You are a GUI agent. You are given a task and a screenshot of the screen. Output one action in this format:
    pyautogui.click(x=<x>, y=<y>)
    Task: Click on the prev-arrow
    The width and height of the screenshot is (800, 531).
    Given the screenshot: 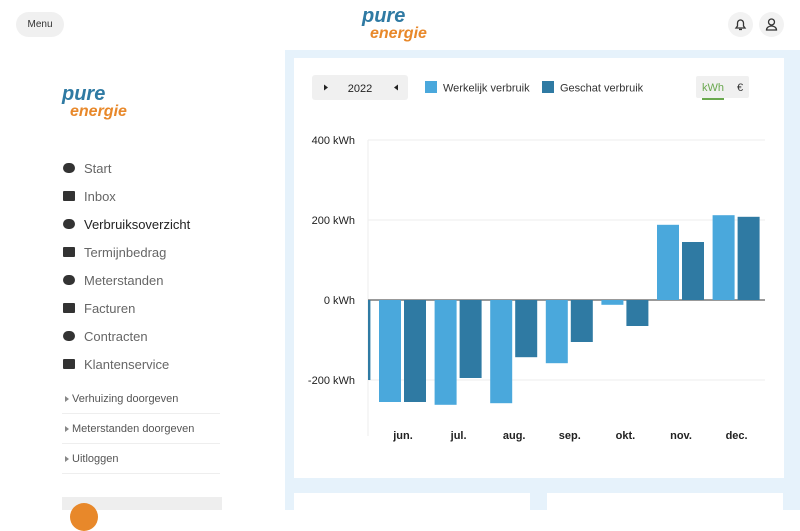 What is the action you would take?
    pyautogui.click(x=326, y=87)
    